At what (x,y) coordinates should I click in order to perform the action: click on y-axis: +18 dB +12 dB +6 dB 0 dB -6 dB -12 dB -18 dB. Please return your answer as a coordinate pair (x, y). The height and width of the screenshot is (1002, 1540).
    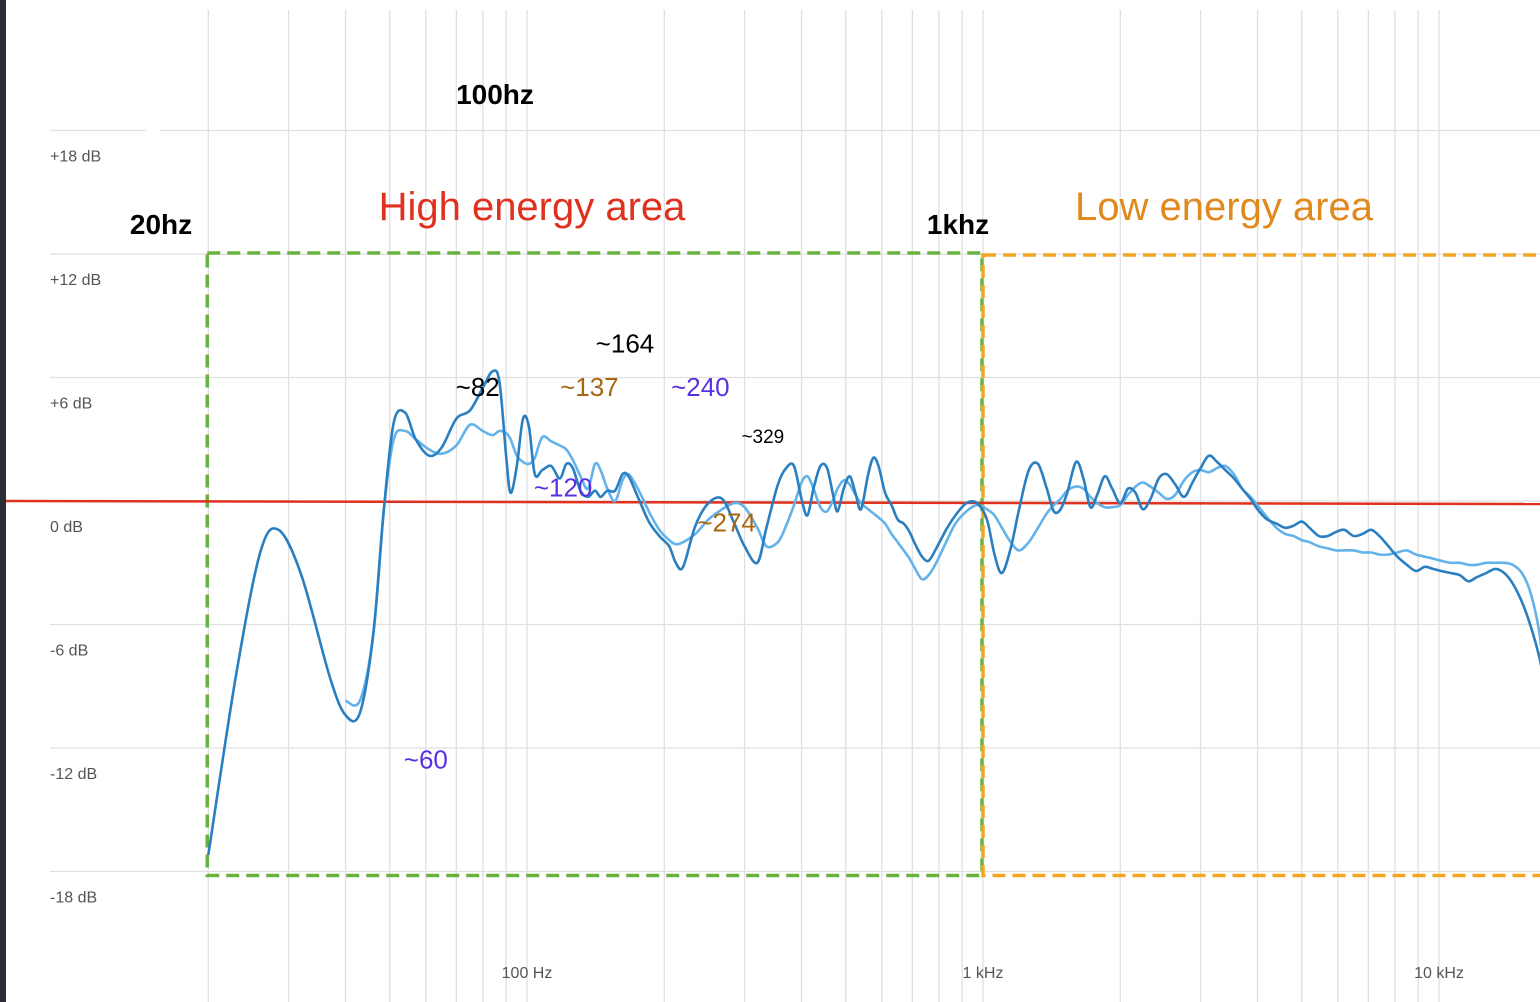
    Looking at the image, I should click on (75, 528).